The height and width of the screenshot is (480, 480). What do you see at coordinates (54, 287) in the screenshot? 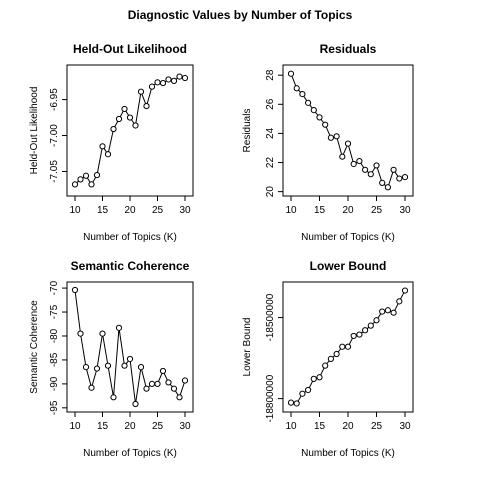
I see `y-tick-label: -70` at bounding box center [54, 287].